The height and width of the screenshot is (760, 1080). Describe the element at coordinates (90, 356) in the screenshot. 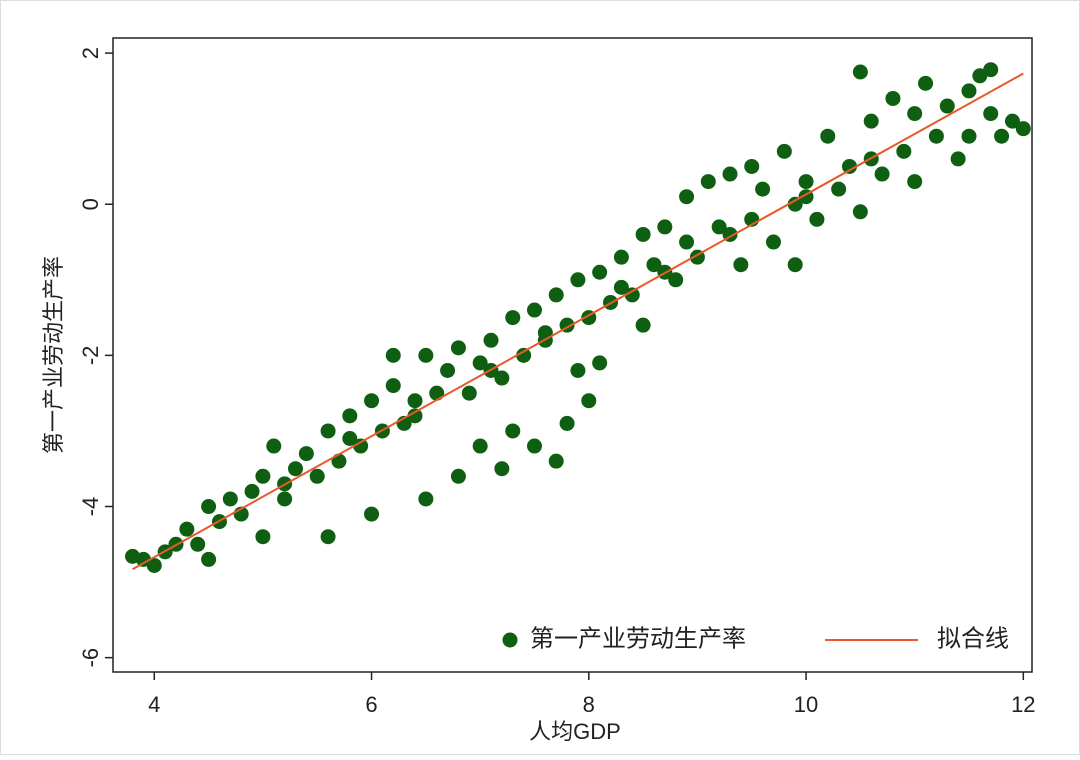

I see `y-tick-label: -2` at that location.